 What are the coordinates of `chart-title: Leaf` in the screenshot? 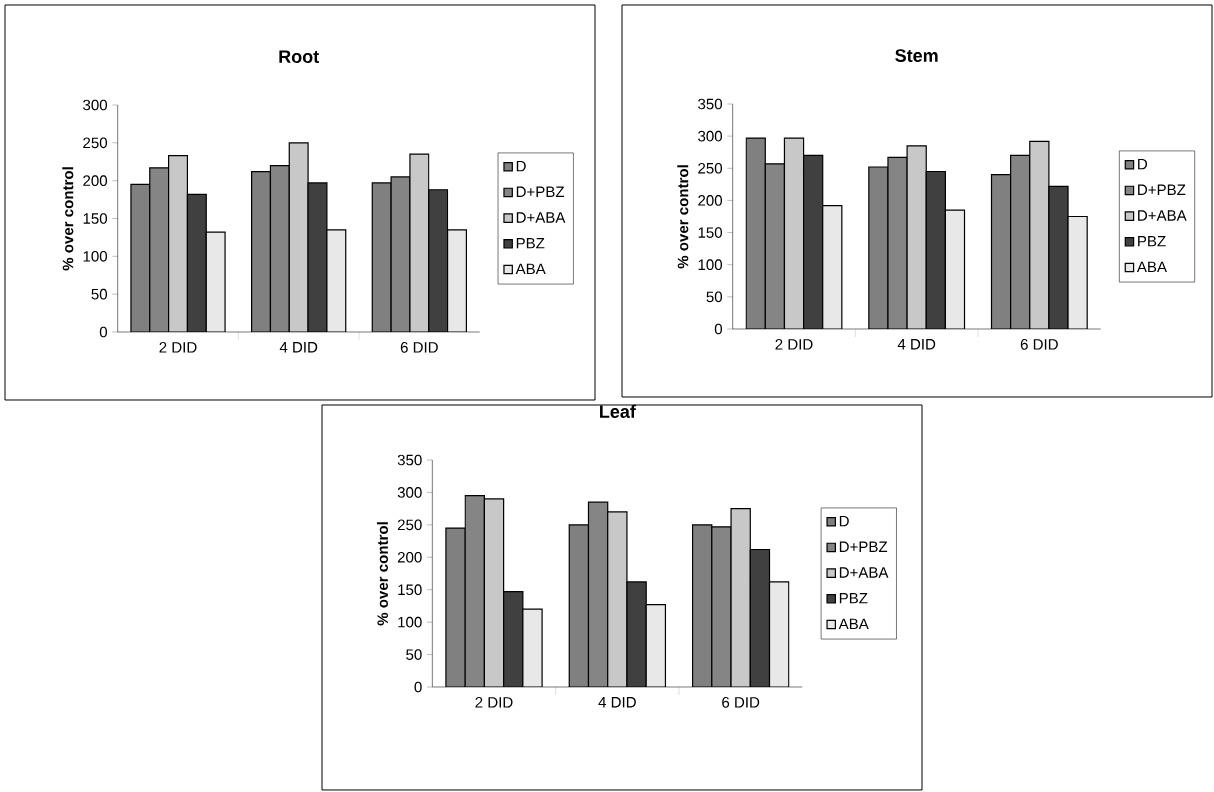 It's located at (618, 411).